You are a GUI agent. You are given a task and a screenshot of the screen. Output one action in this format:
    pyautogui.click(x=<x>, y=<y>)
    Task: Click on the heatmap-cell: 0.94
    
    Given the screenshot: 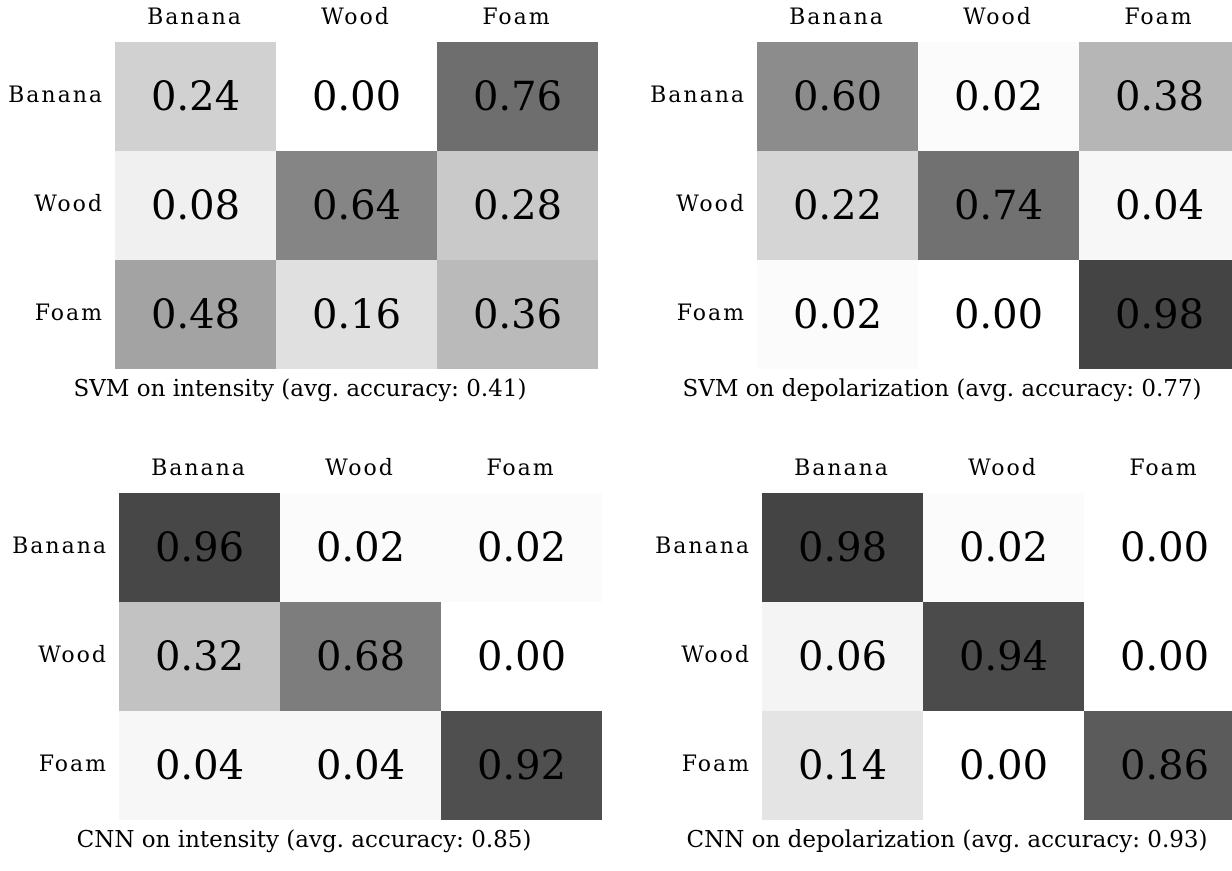 What is the action you would take?
    pyautogui.click(x=1003, y=656)
    